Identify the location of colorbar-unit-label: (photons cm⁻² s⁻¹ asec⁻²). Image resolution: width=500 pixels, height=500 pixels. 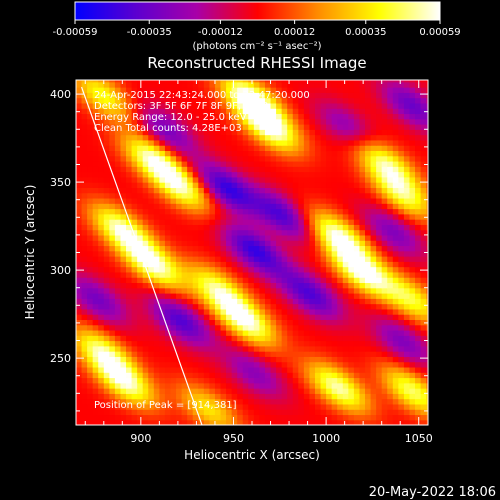
(256, 46).